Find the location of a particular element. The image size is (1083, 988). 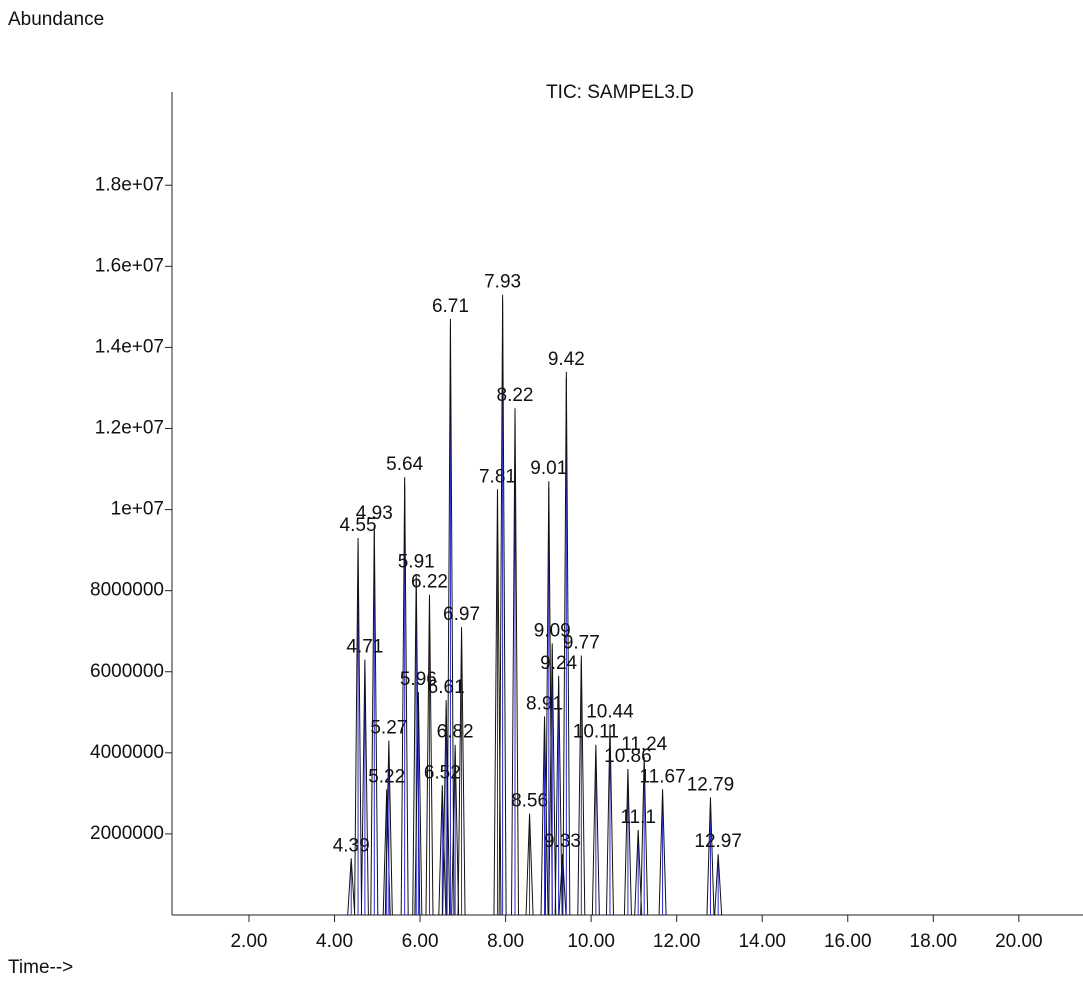

peak-label: 7.93 is located at coordinates (502, 282).